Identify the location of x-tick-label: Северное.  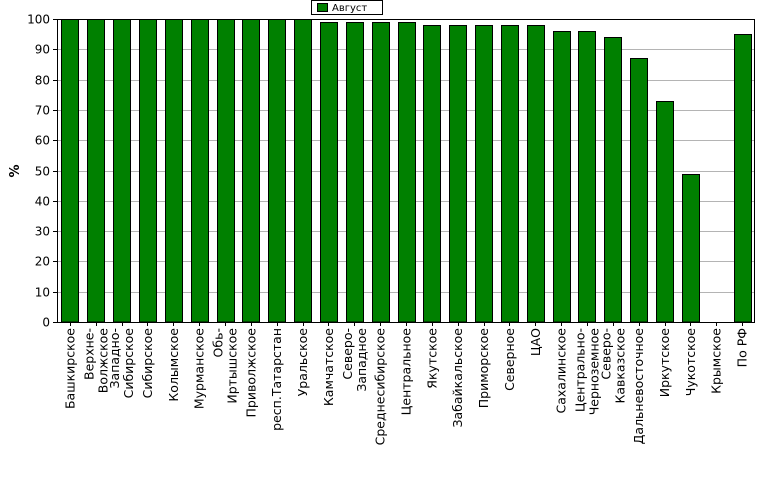
(509, 359).